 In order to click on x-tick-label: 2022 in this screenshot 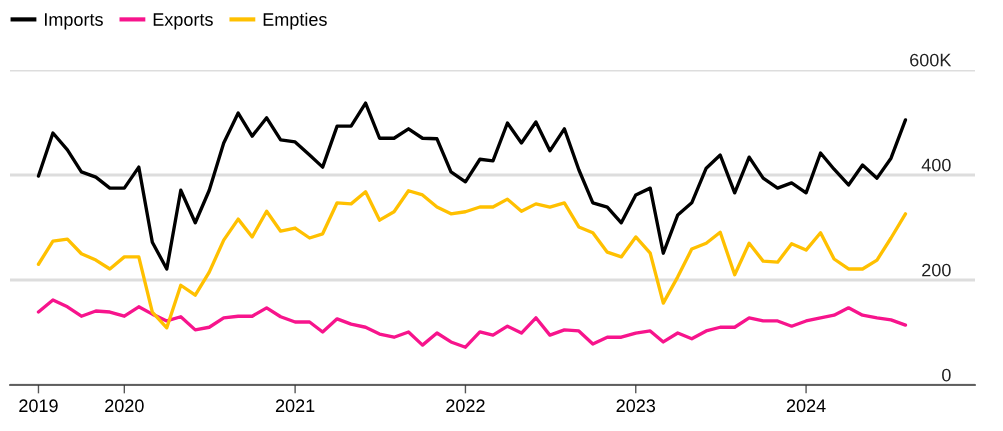, I will do `click(465, 406)`.